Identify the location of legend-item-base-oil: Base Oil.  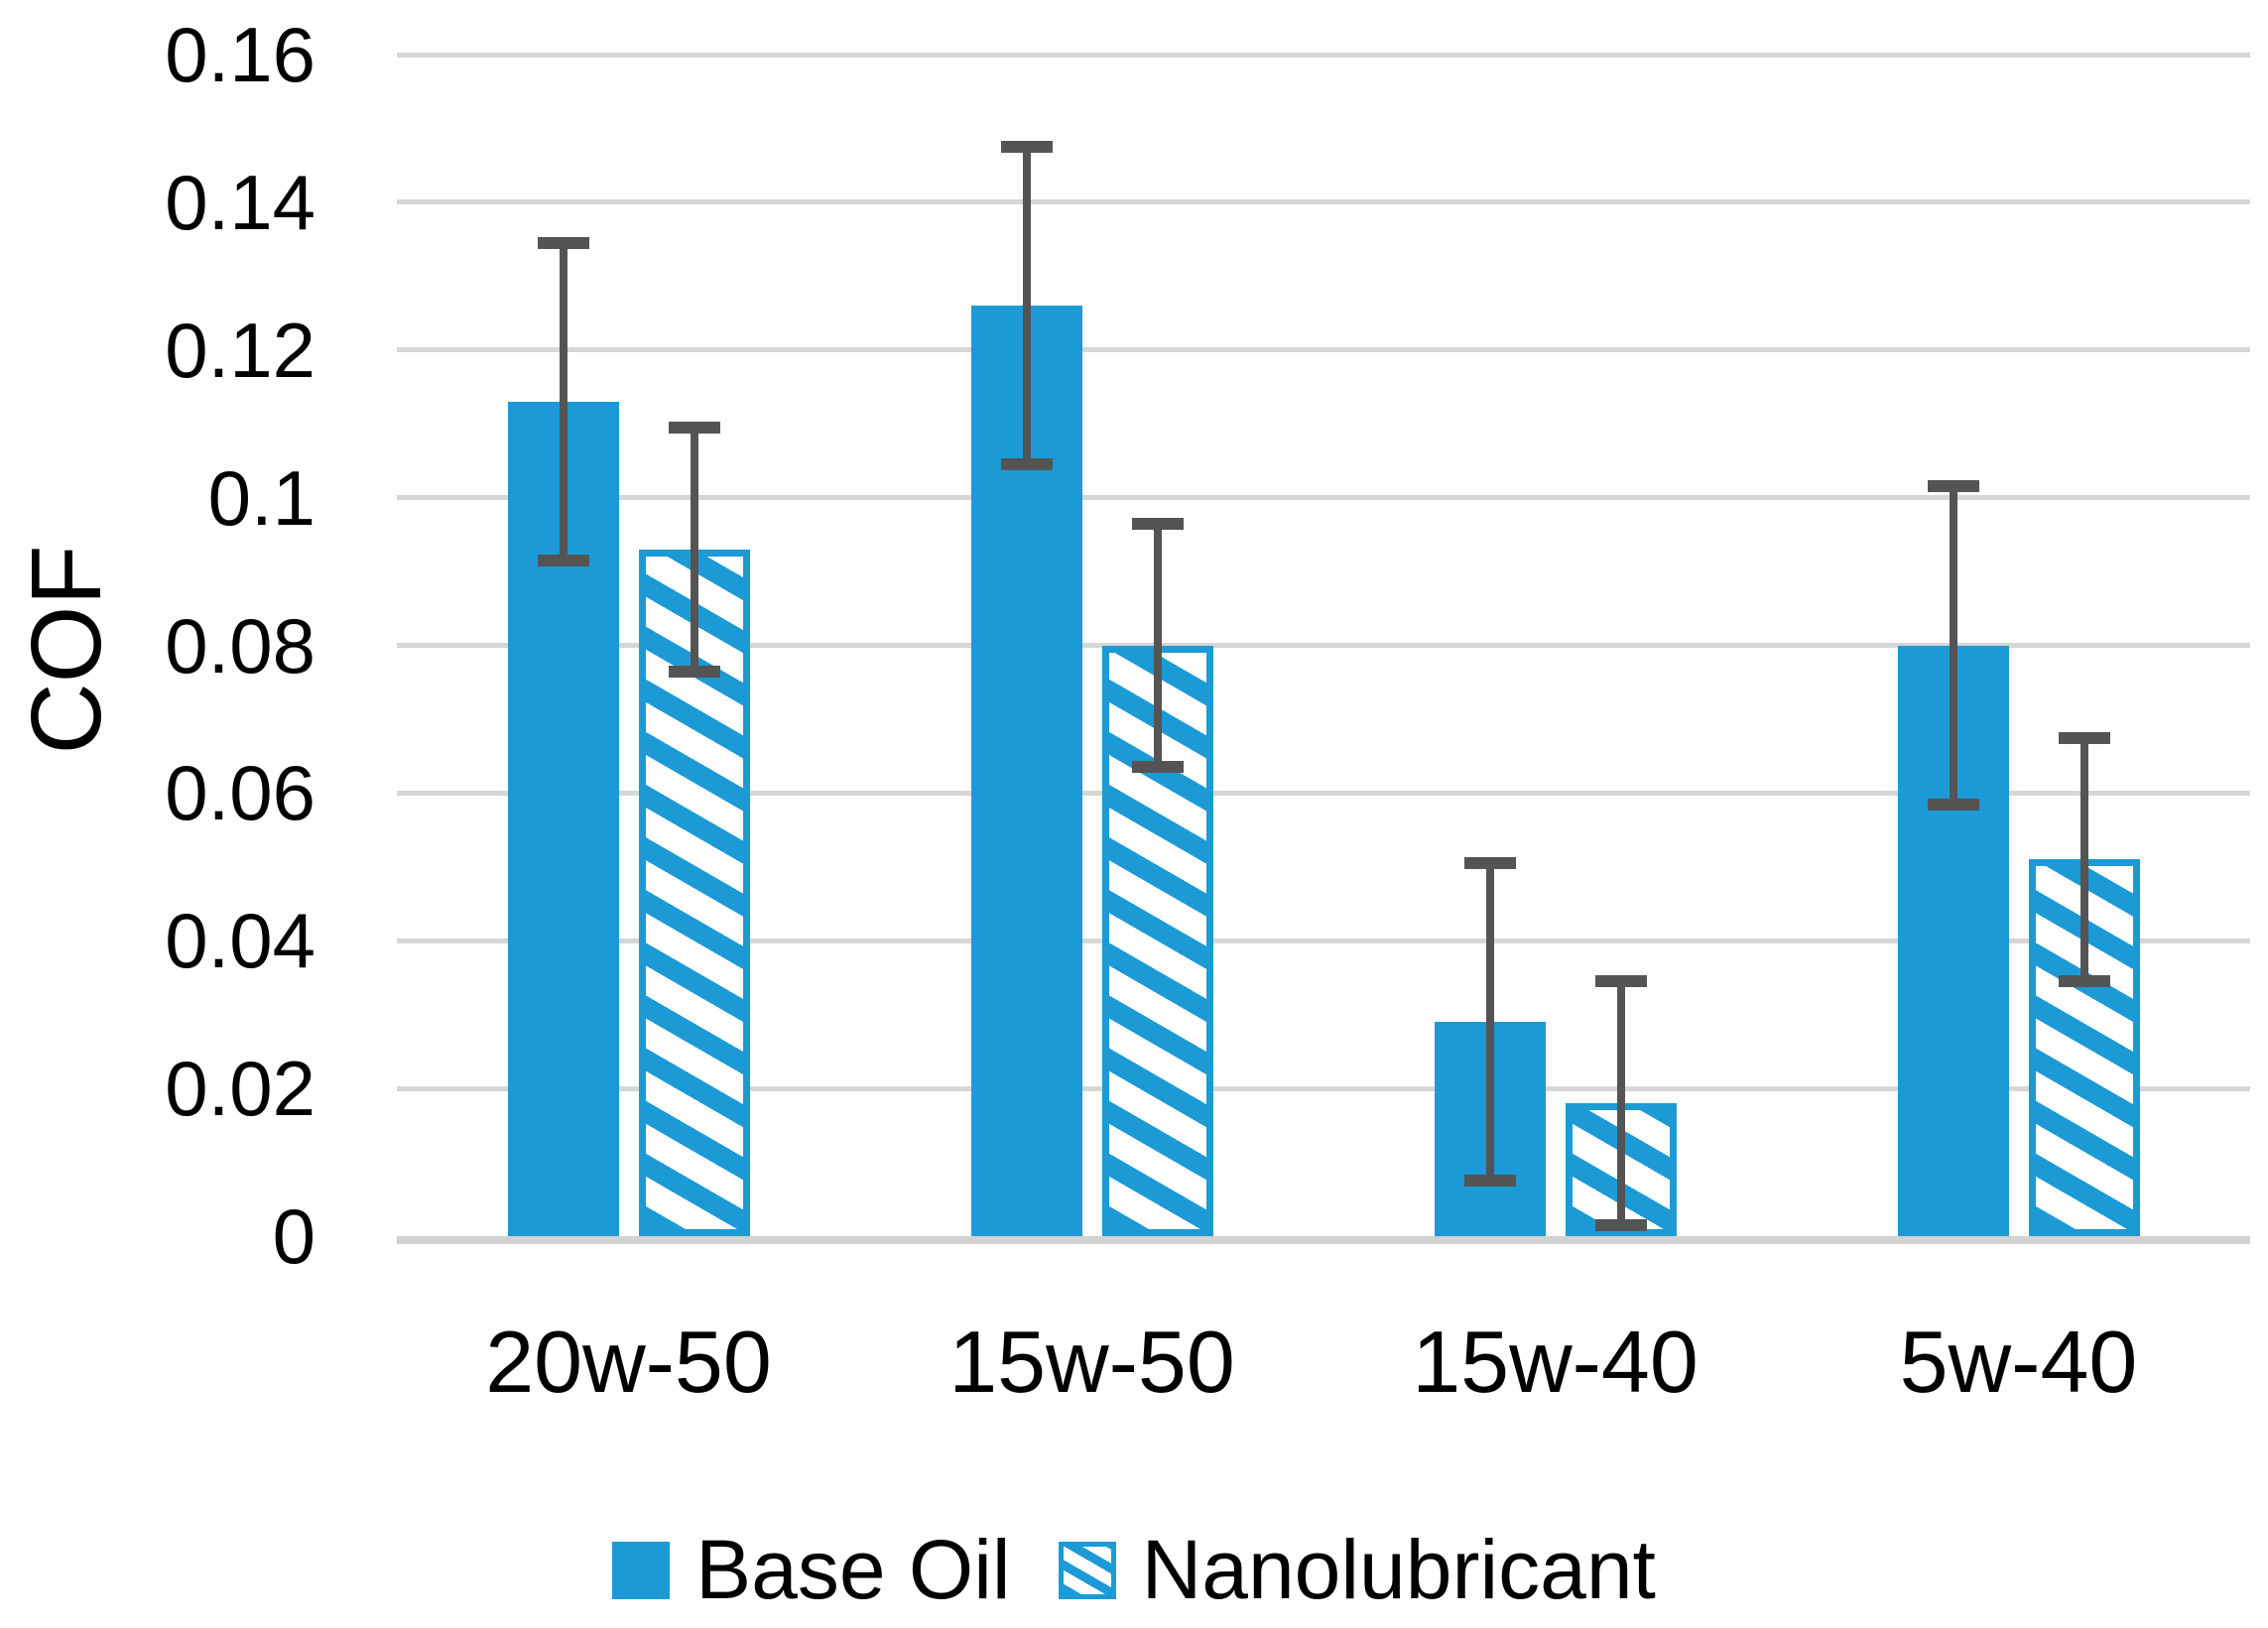
(811, 1570).